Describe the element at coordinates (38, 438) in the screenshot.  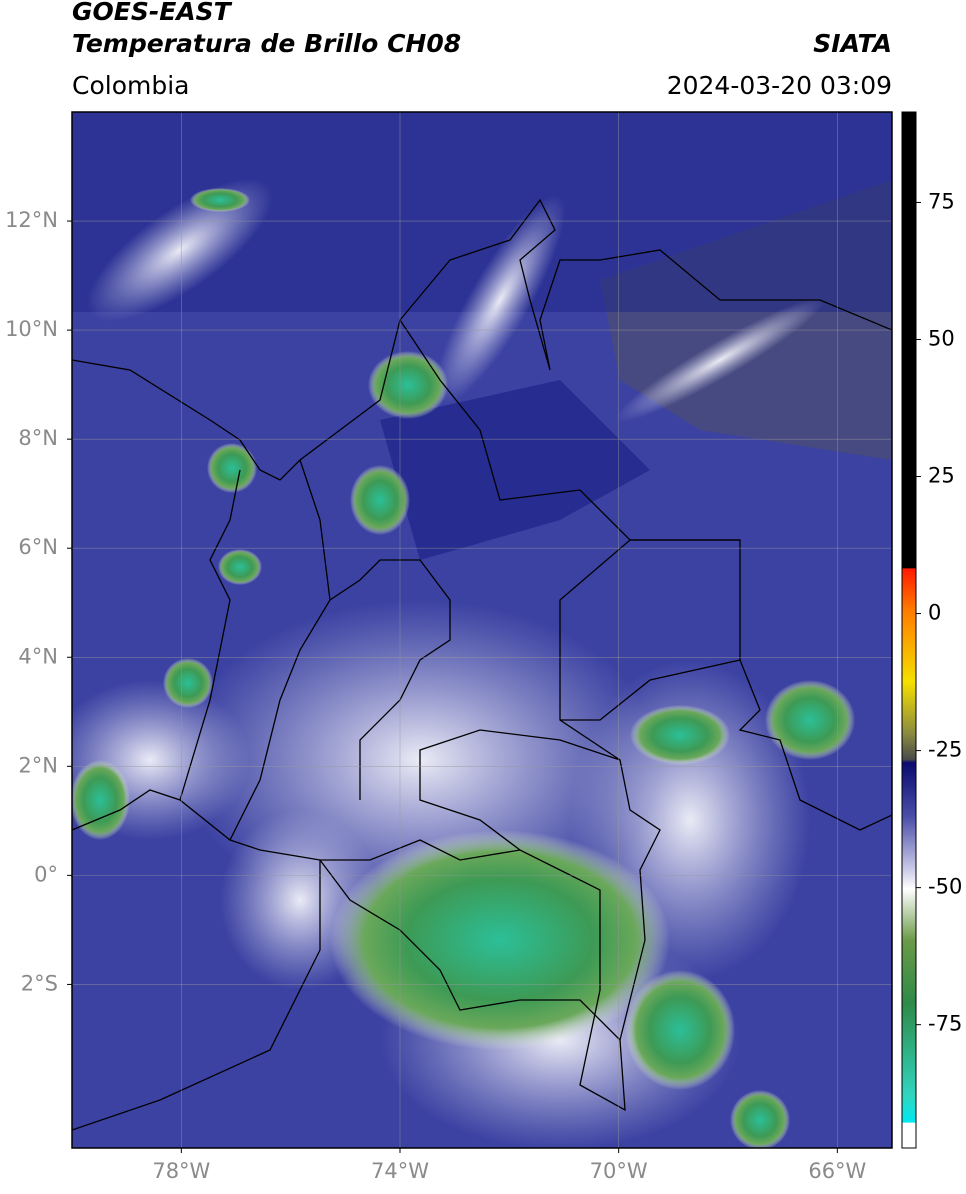
I see `lat-tick-label: 8°N` at that location.